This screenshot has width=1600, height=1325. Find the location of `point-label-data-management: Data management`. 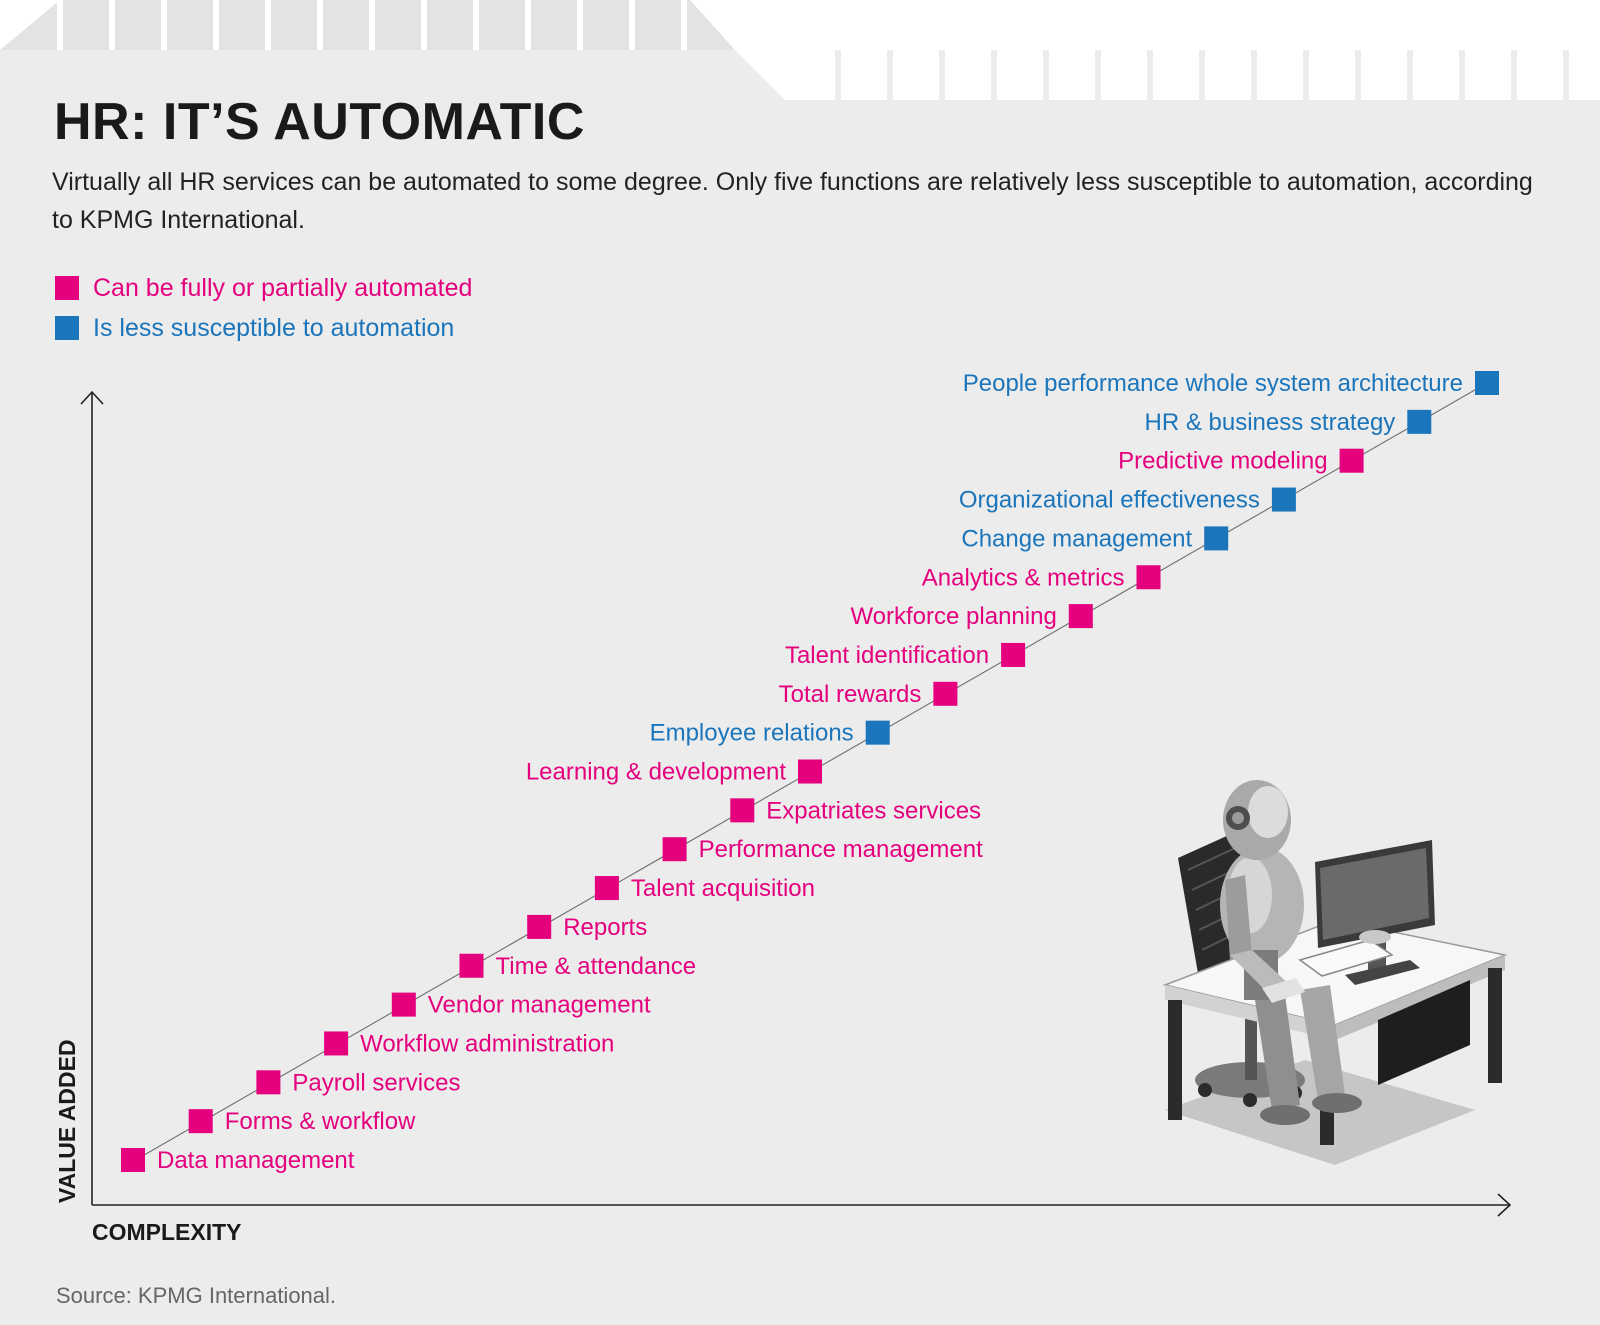

point-label-data-management: Data management is located at coordinates (256, 1160).